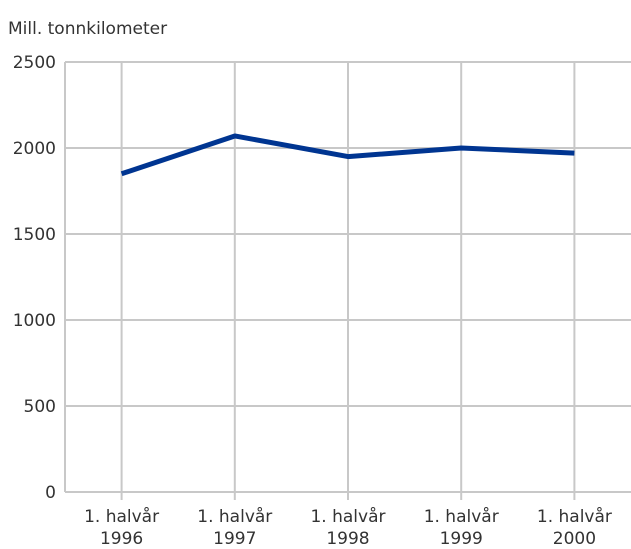  Describe the element at coordinates (347, 527) in the screenshot. I see `x-tick-label: 1. halvår 1998` at that location.